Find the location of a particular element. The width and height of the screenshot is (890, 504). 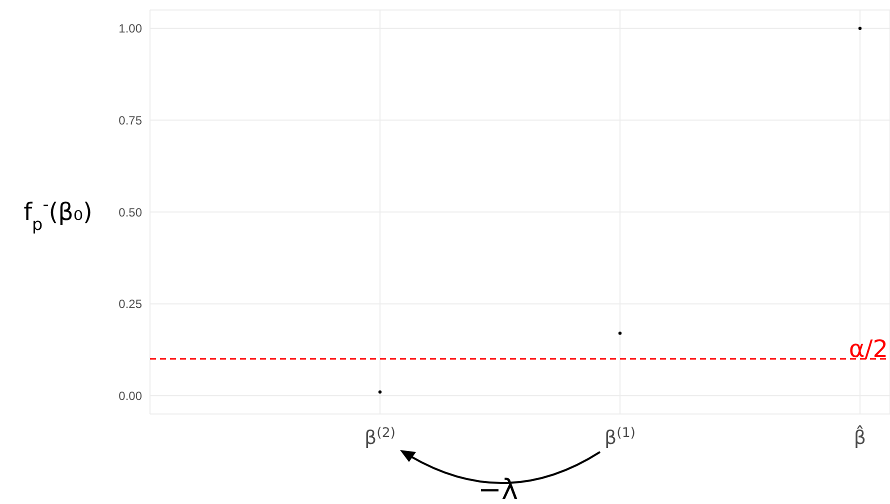

y-axis-title: f$_{p}$$^{-}$(β₀) is located at coordinates (58, 214).